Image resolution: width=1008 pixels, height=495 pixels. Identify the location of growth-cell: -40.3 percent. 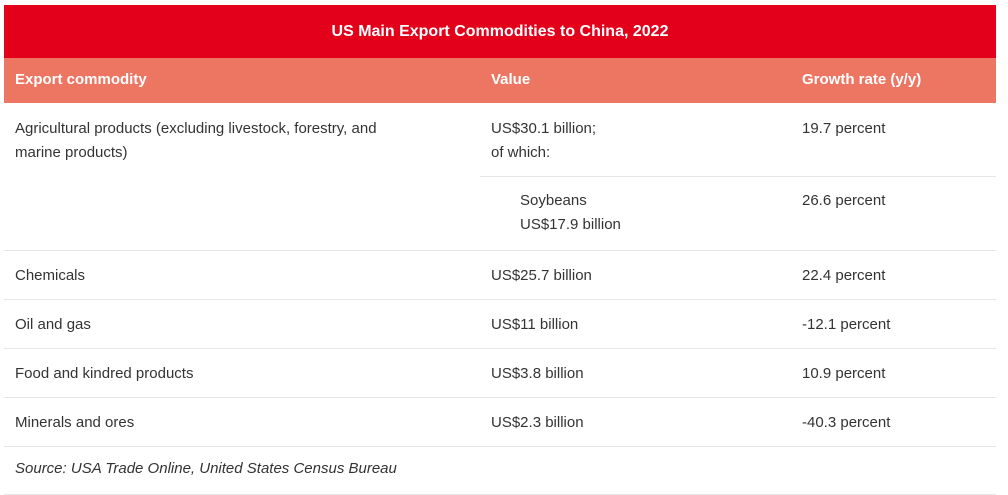
(846, 422).